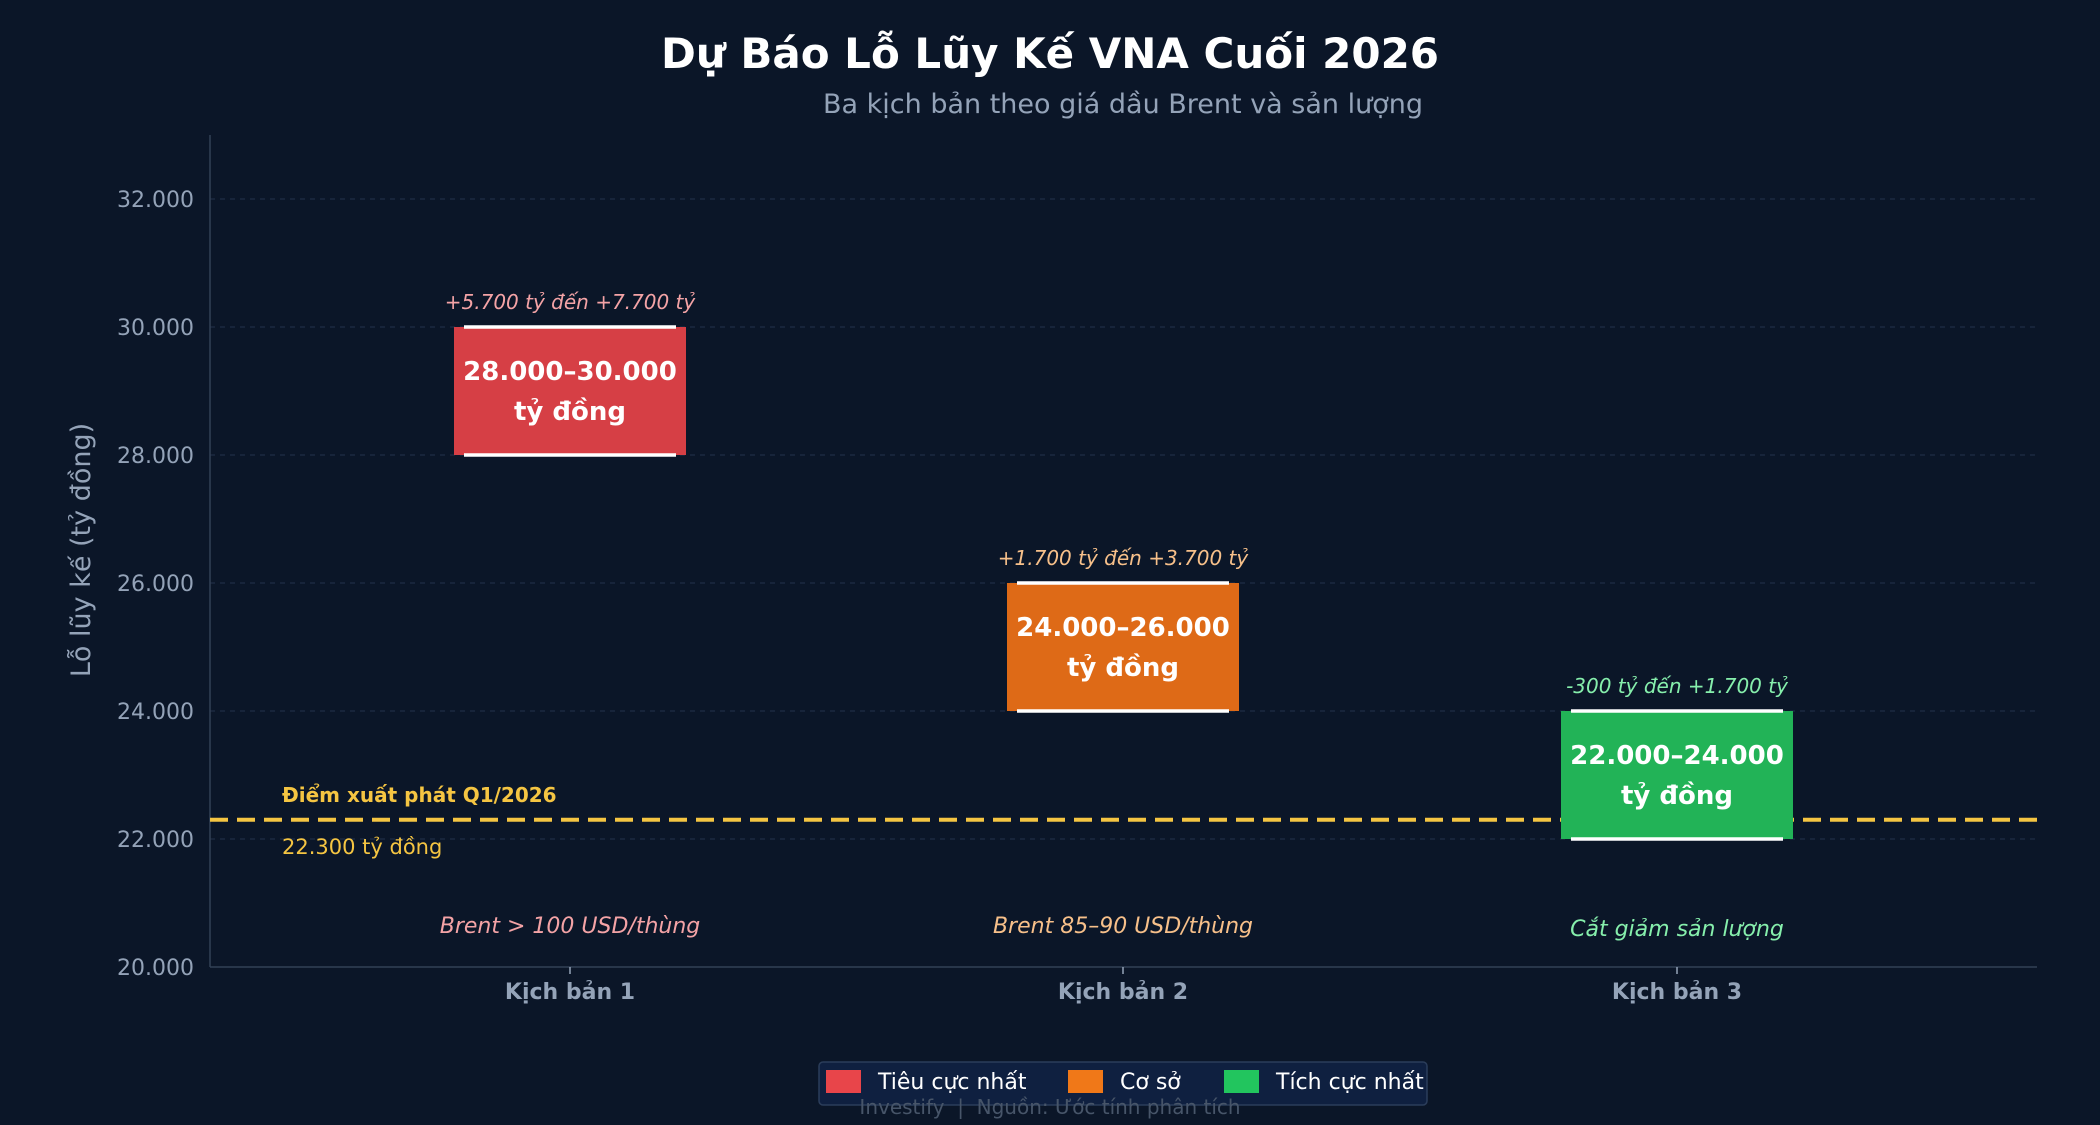  What do you see at coordinates (952, 1082) in the screenshot?
I see `legend-label: Tiêu cực nhất` at bounding box center [952, 1082].